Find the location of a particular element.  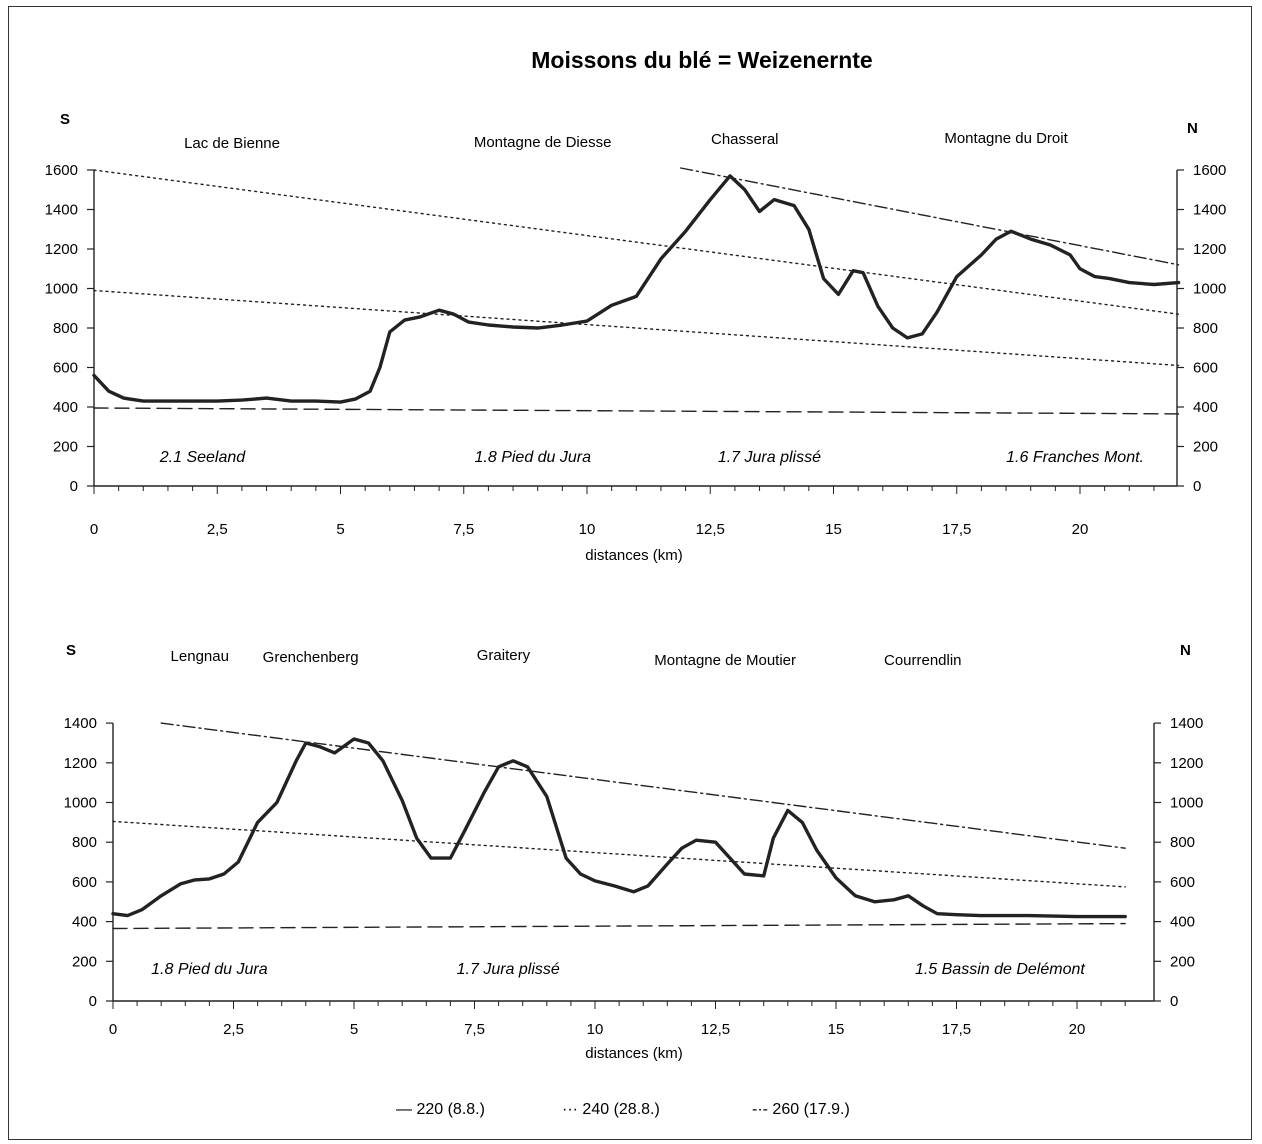

chart2-place-label: Montagne de Moutier is located at coordinates (725, 660).